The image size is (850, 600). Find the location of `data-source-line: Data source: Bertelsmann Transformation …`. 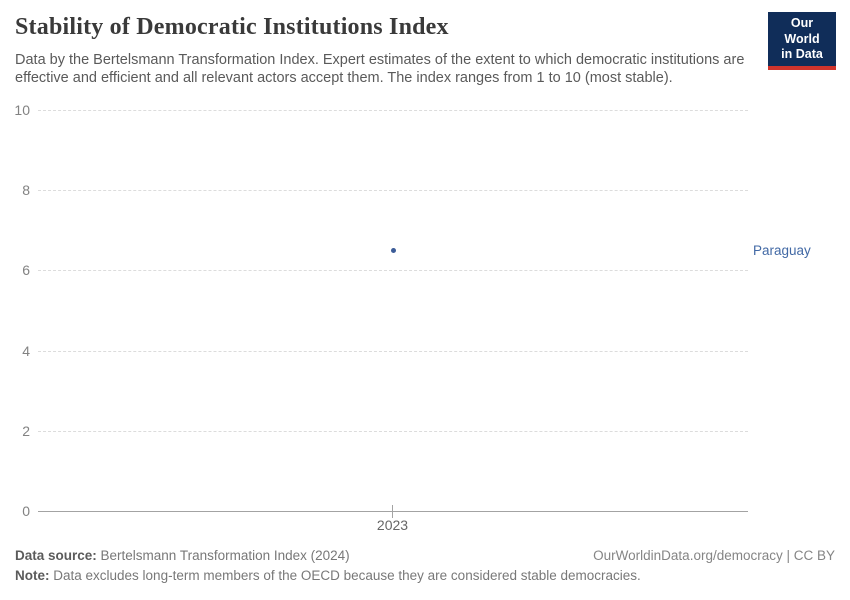

data-source-line: Data source: Bertelsmann Transformation … is located at coordinates (182, 555).